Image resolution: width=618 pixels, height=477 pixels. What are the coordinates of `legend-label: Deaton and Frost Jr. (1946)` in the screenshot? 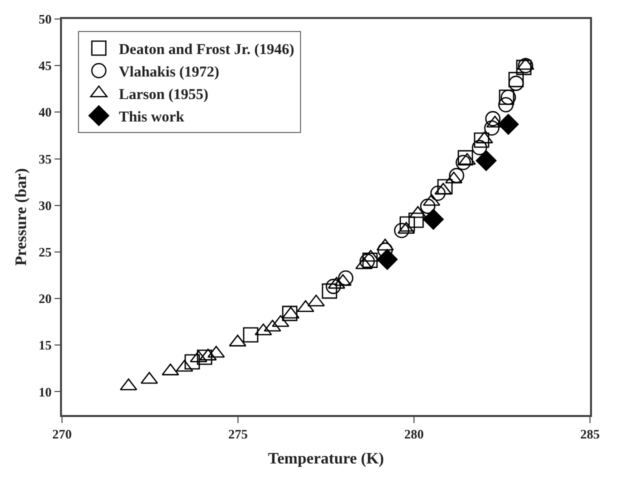 It's located at (206, 50).